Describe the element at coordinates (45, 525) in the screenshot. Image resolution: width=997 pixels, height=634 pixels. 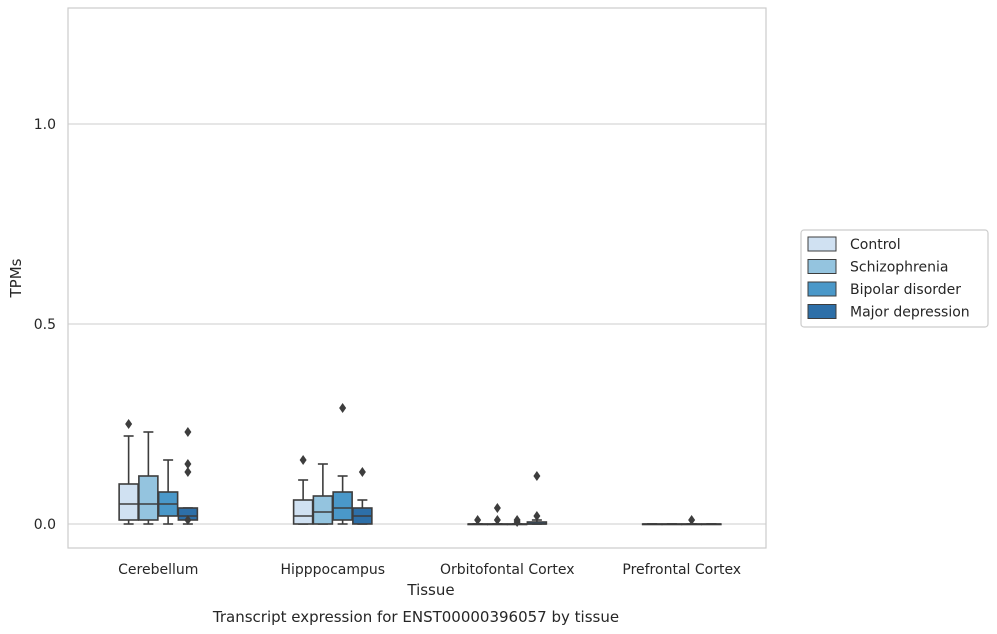
I see `y-tick-label: 0.0` at that location.